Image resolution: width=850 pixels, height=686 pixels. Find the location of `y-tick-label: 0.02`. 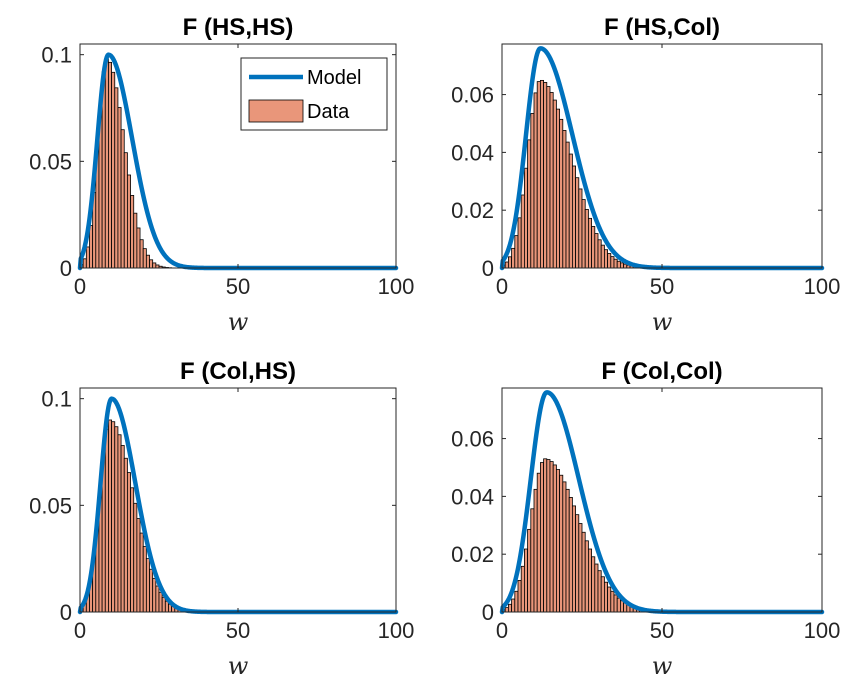

y-tick-label: 0.02 is located at coordinates (472, 554).